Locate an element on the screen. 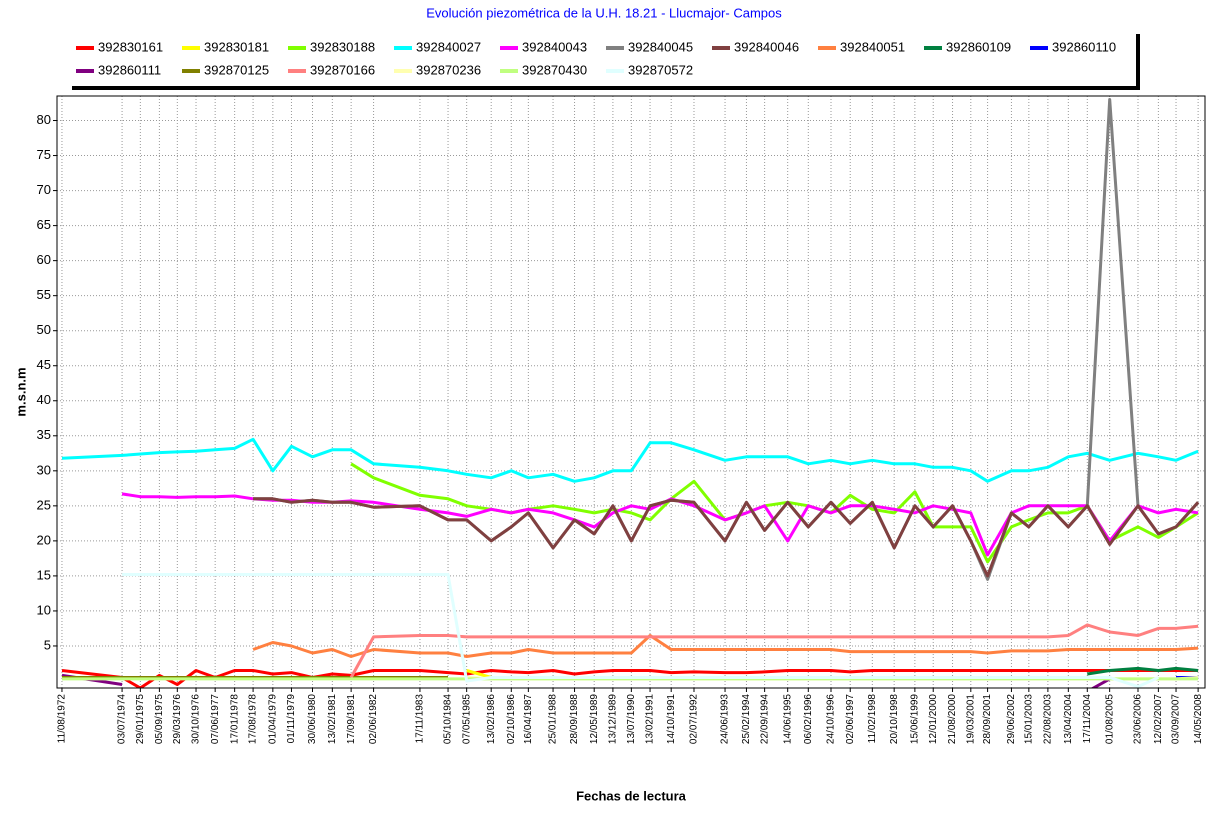  x-tick-label: 17/08/1978 is located at coordinates (253, 719).